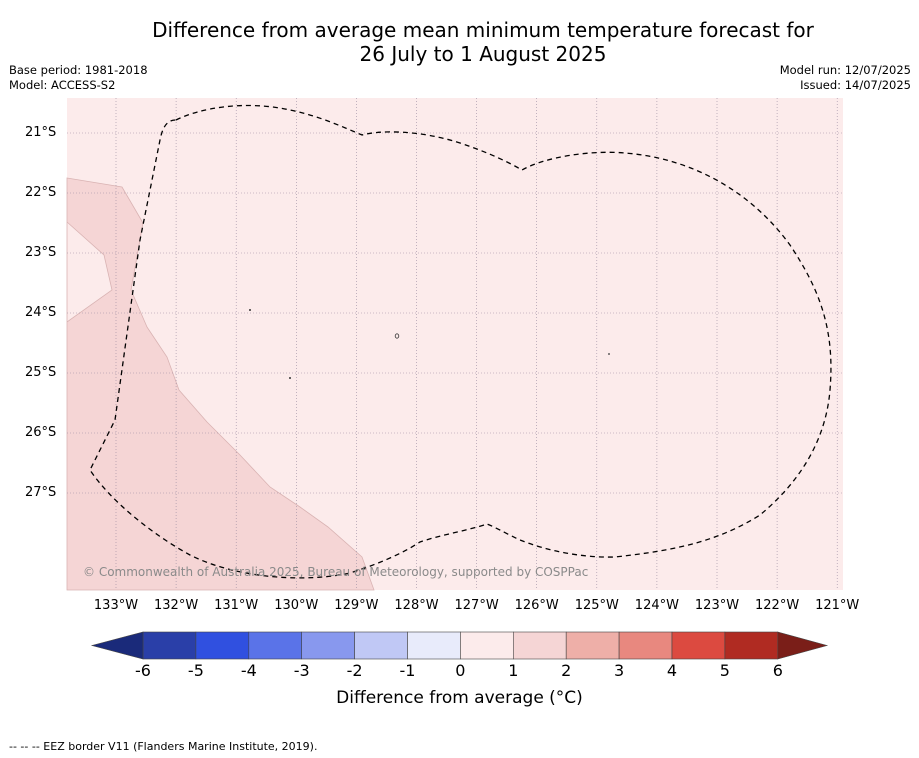  I want to click on colorbar-tick-label: -6, so click(143, 670).